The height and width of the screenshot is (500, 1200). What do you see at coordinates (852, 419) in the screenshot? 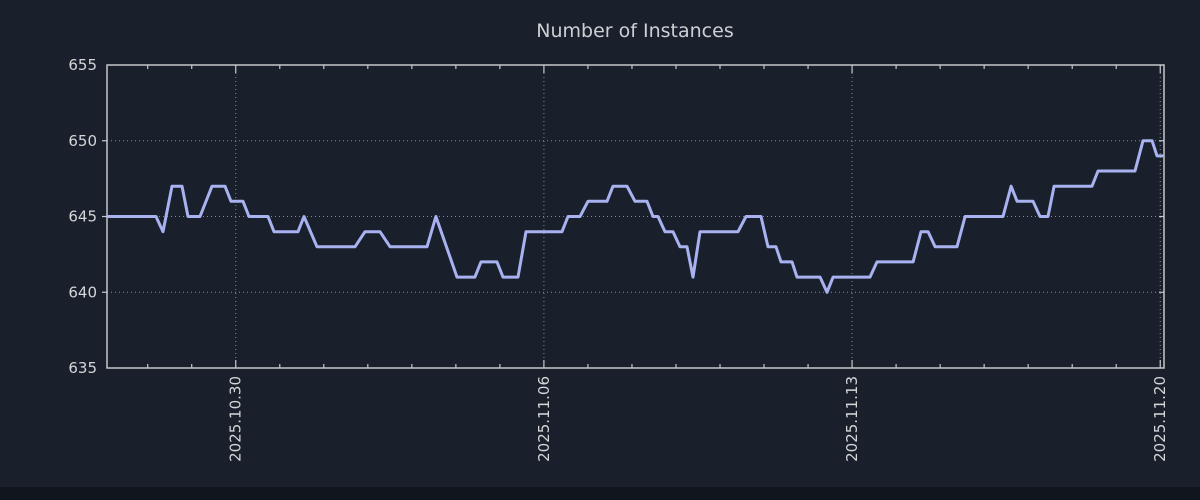
I see `x-tick-label: 2025.11.13` at bounding box center [852, 419].